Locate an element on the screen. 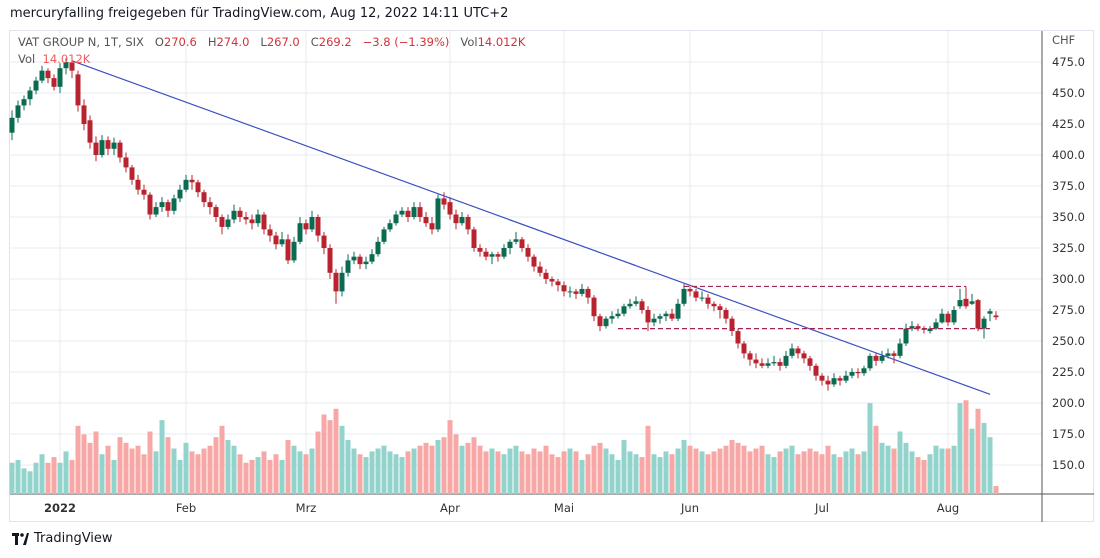 The height and width of the screenshot is (558, 1100). volume-legend: Vol 14.012K is located at coordinates (54, 59).